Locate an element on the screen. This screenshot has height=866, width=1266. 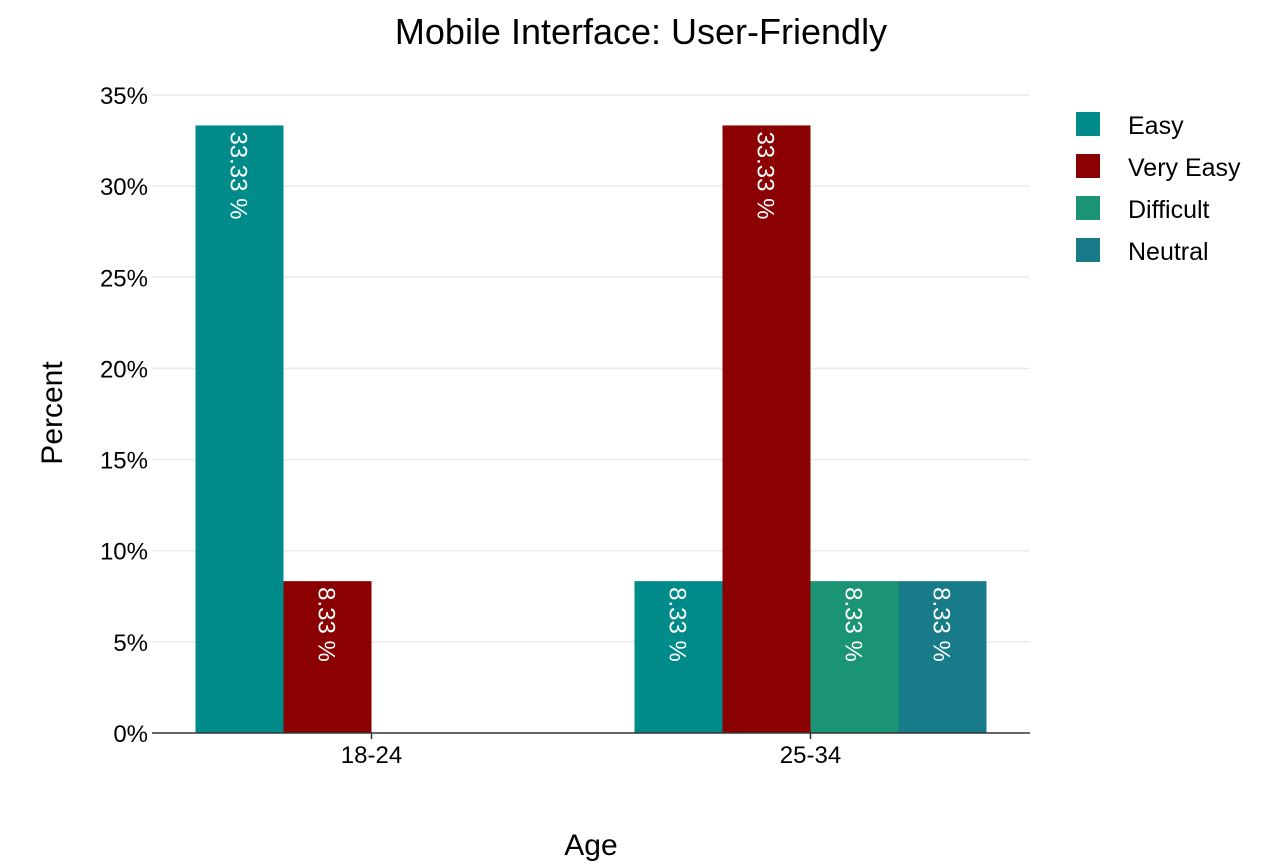
legend-label: Easy is located at coordinates (1156, 126).